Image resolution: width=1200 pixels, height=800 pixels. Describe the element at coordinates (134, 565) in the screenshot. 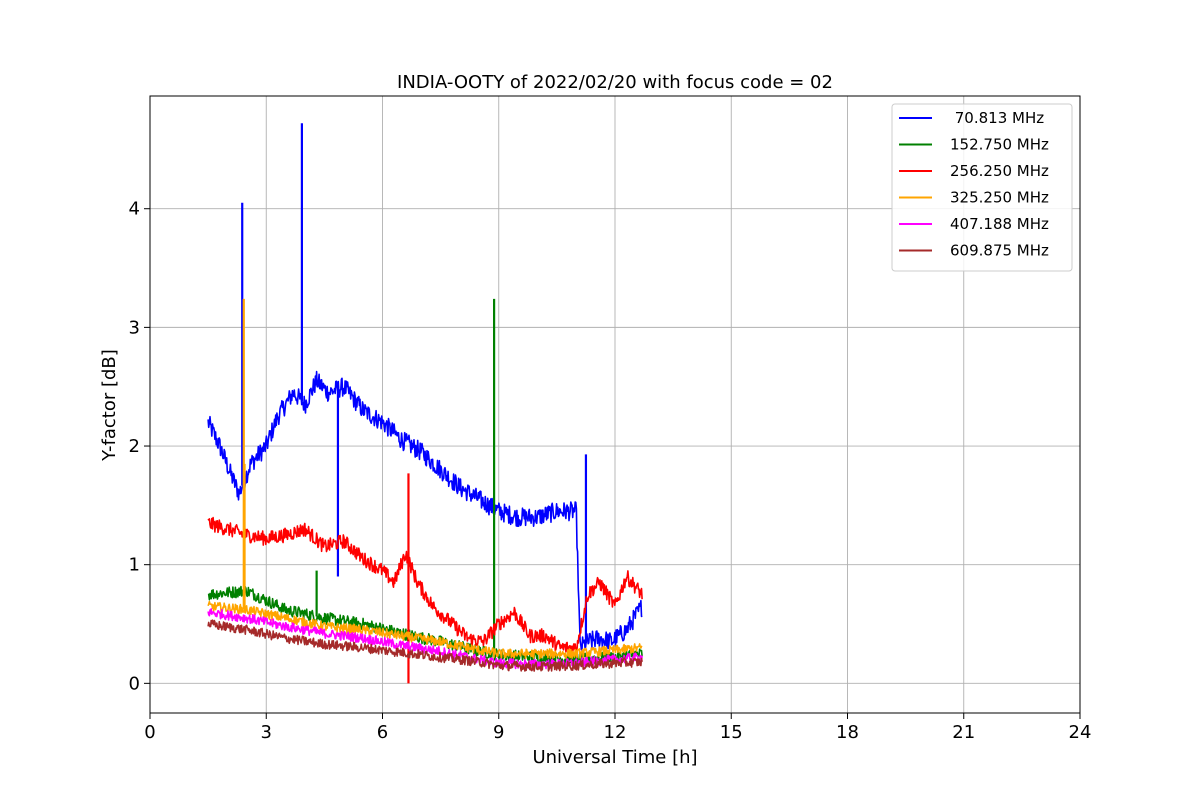

I see `y-tick-label: 1` at that location.